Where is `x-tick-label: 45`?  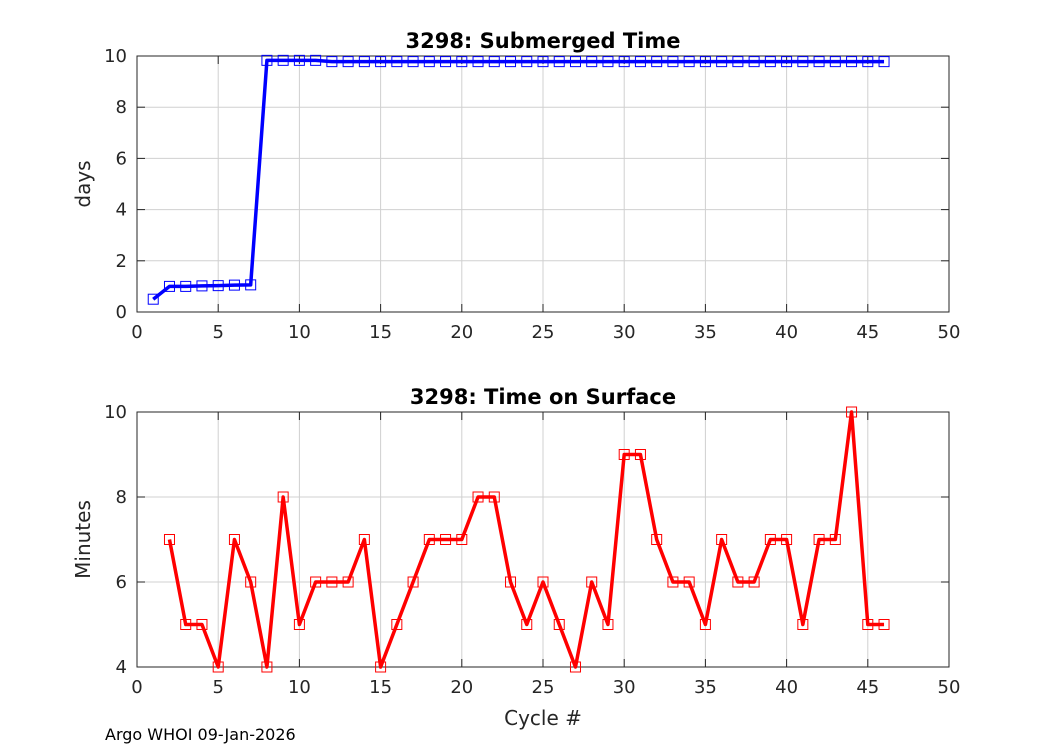
x-tick-label: 45 is located at coordinates (867, 332).